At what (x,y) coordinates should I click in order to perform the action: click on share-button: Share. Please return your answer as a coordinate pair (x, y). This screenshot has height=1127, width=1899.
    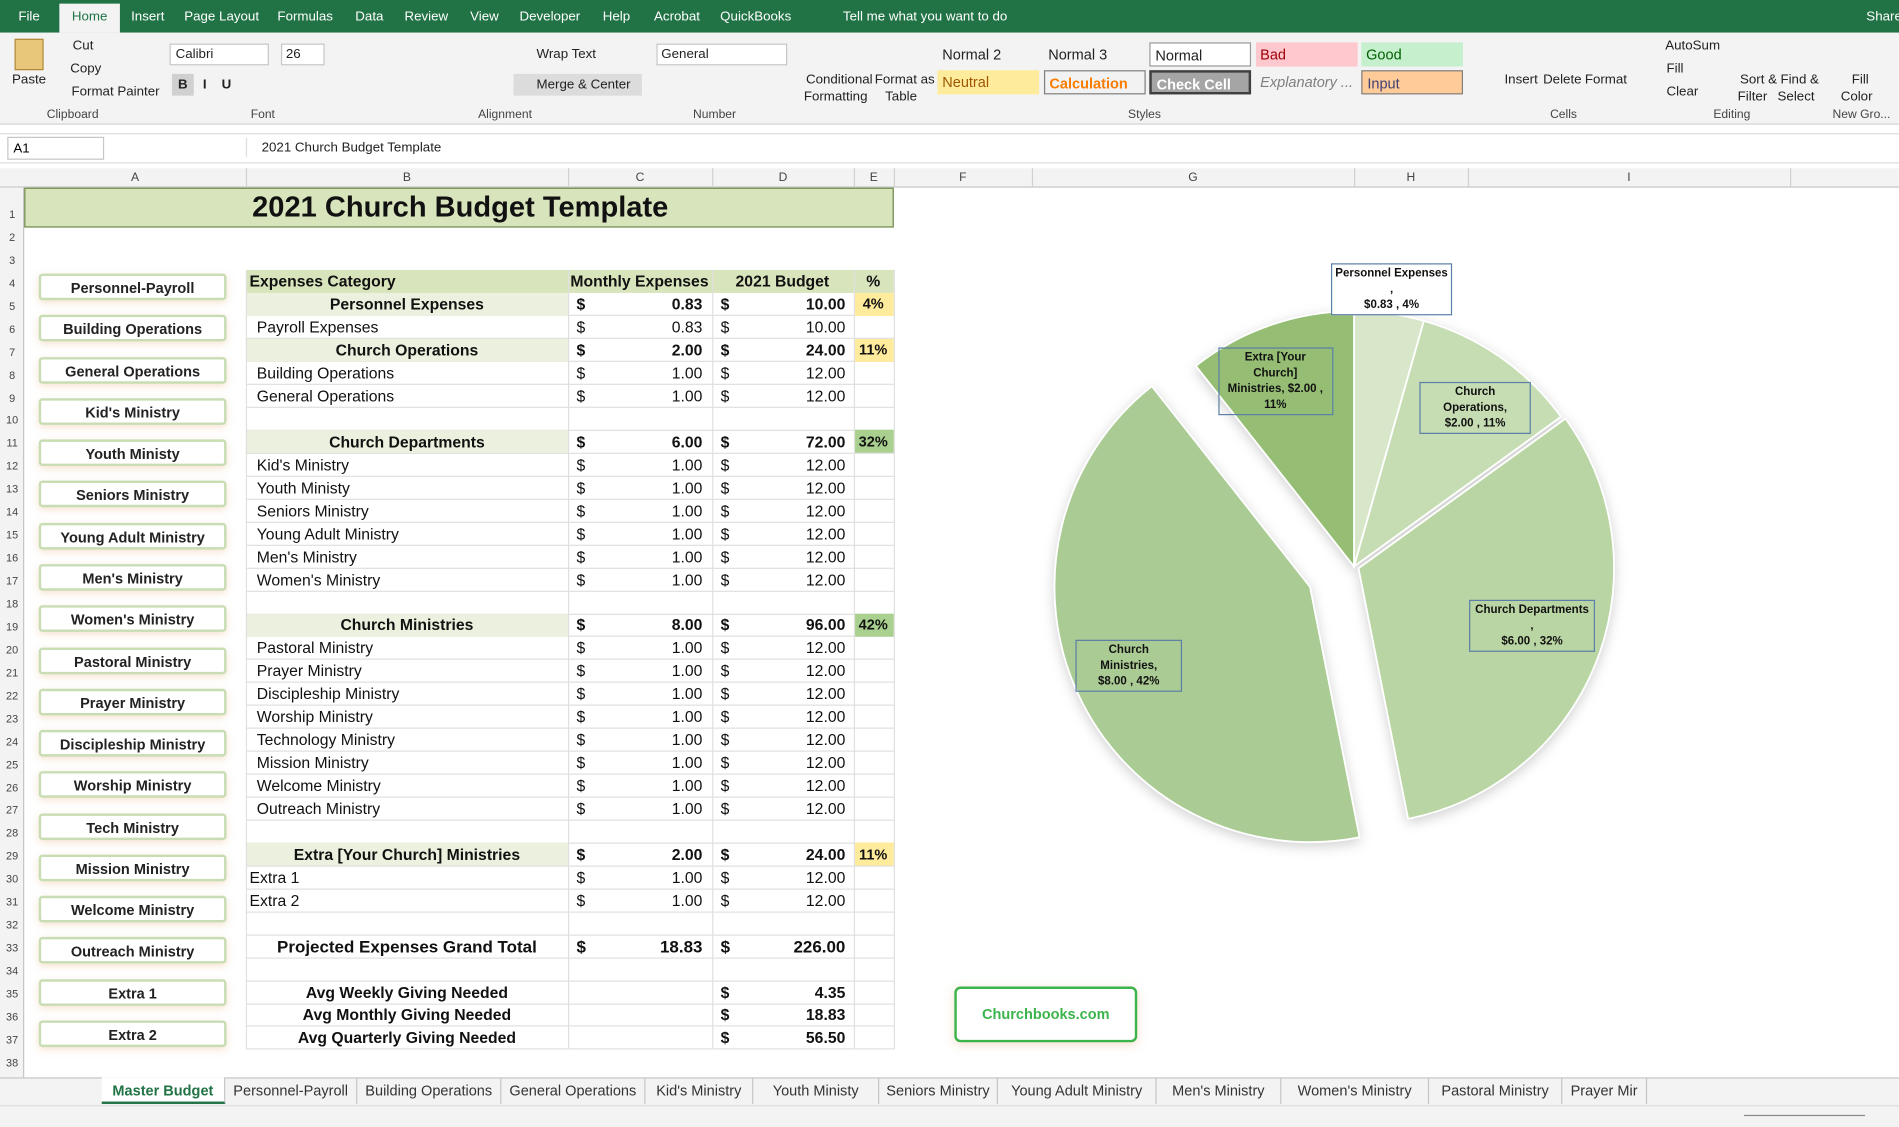
    Looking at the image, I should click on (1882, 17).